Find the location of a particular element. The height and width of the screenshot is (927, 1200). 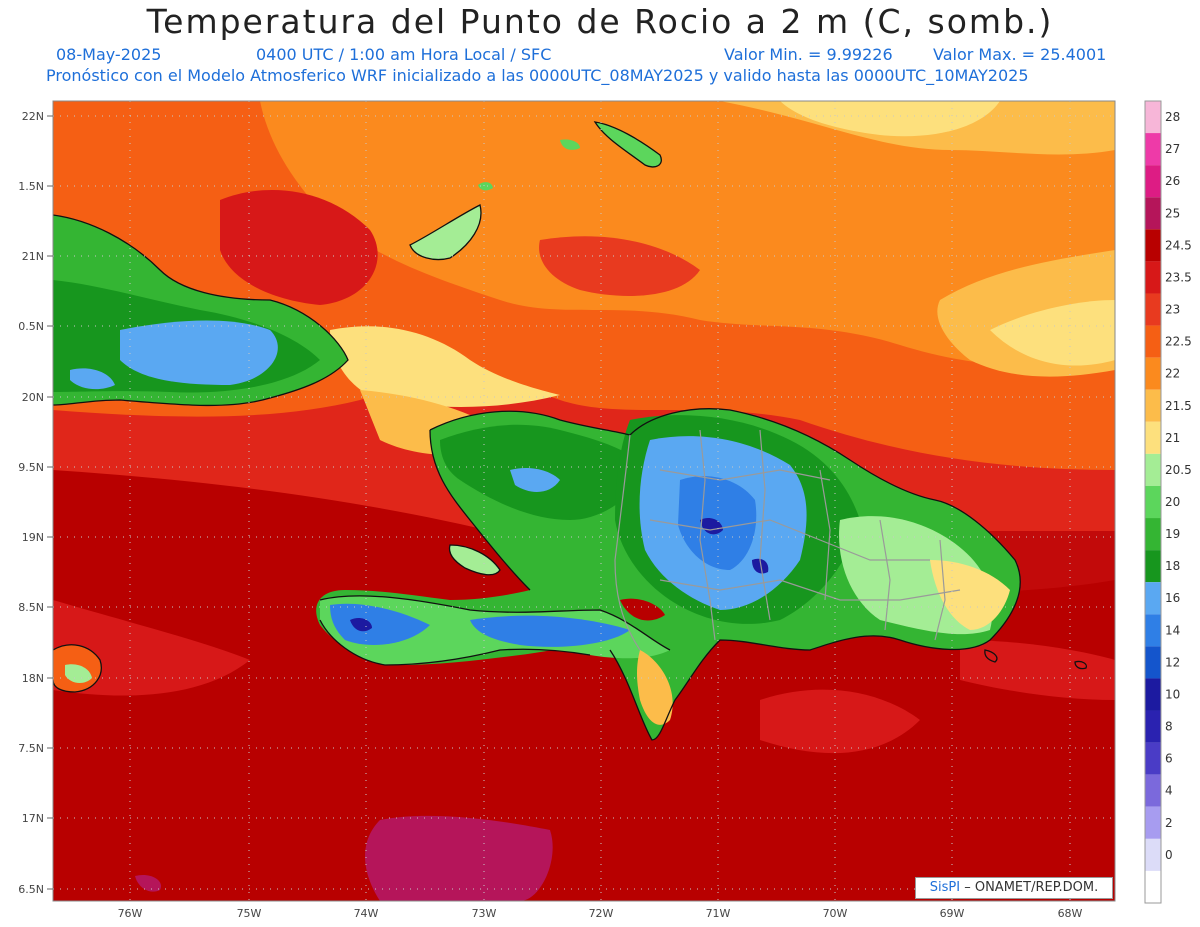

lon-label: 68W is located at coordinates (1070, 913).